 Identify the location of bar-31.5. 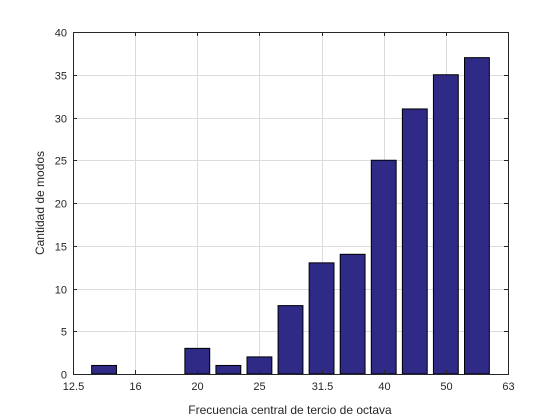
(321, 318).